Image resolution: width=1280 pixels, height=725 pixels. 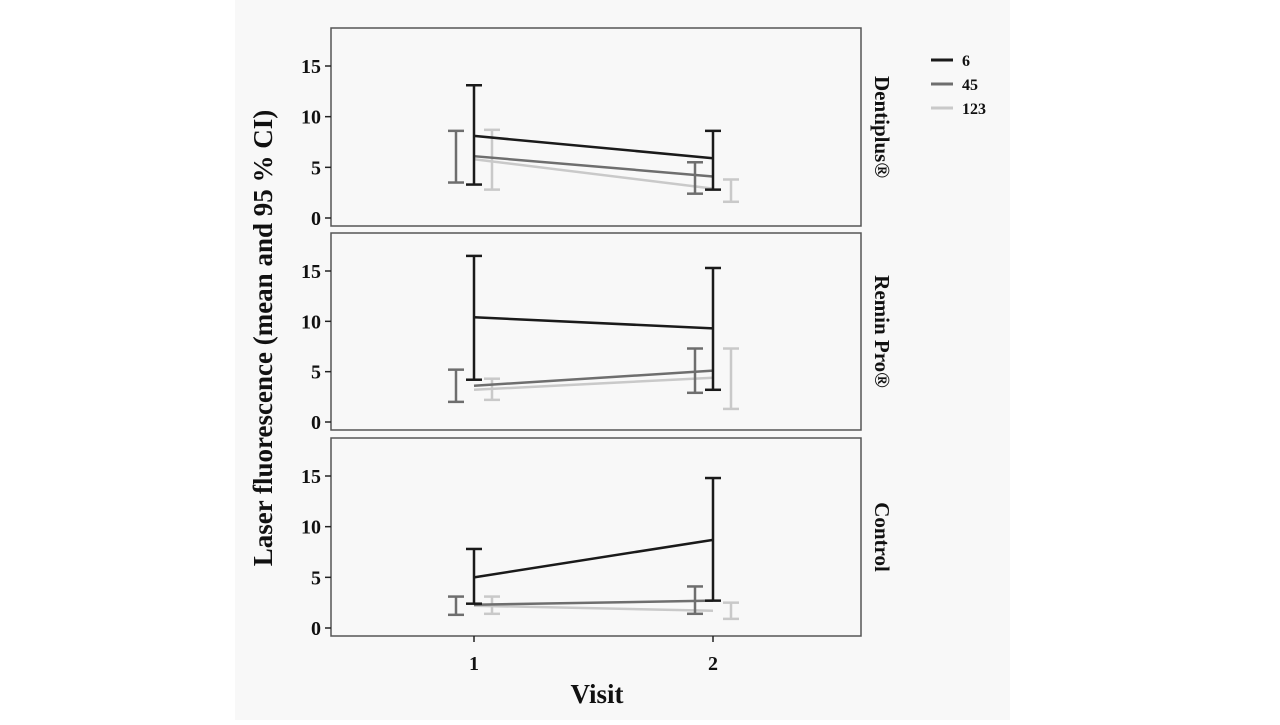 I want to click on panel-strip-label: Dentiplus®, so click(x=882, y=127).